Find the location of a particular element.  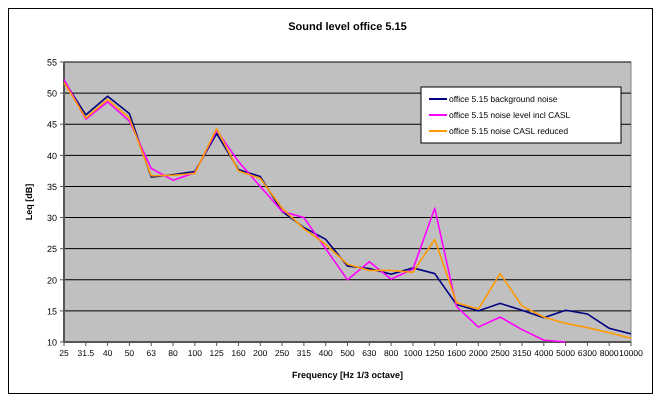

x-tick-label: 630 is located at coordinates (369, 353).